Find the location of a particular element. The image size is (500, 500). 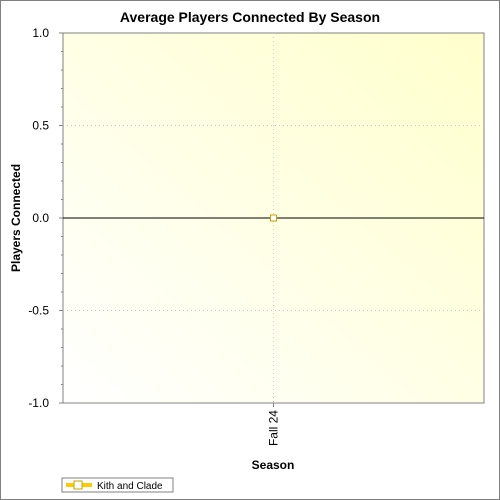

series-layer is located at coordinates (273, 218).